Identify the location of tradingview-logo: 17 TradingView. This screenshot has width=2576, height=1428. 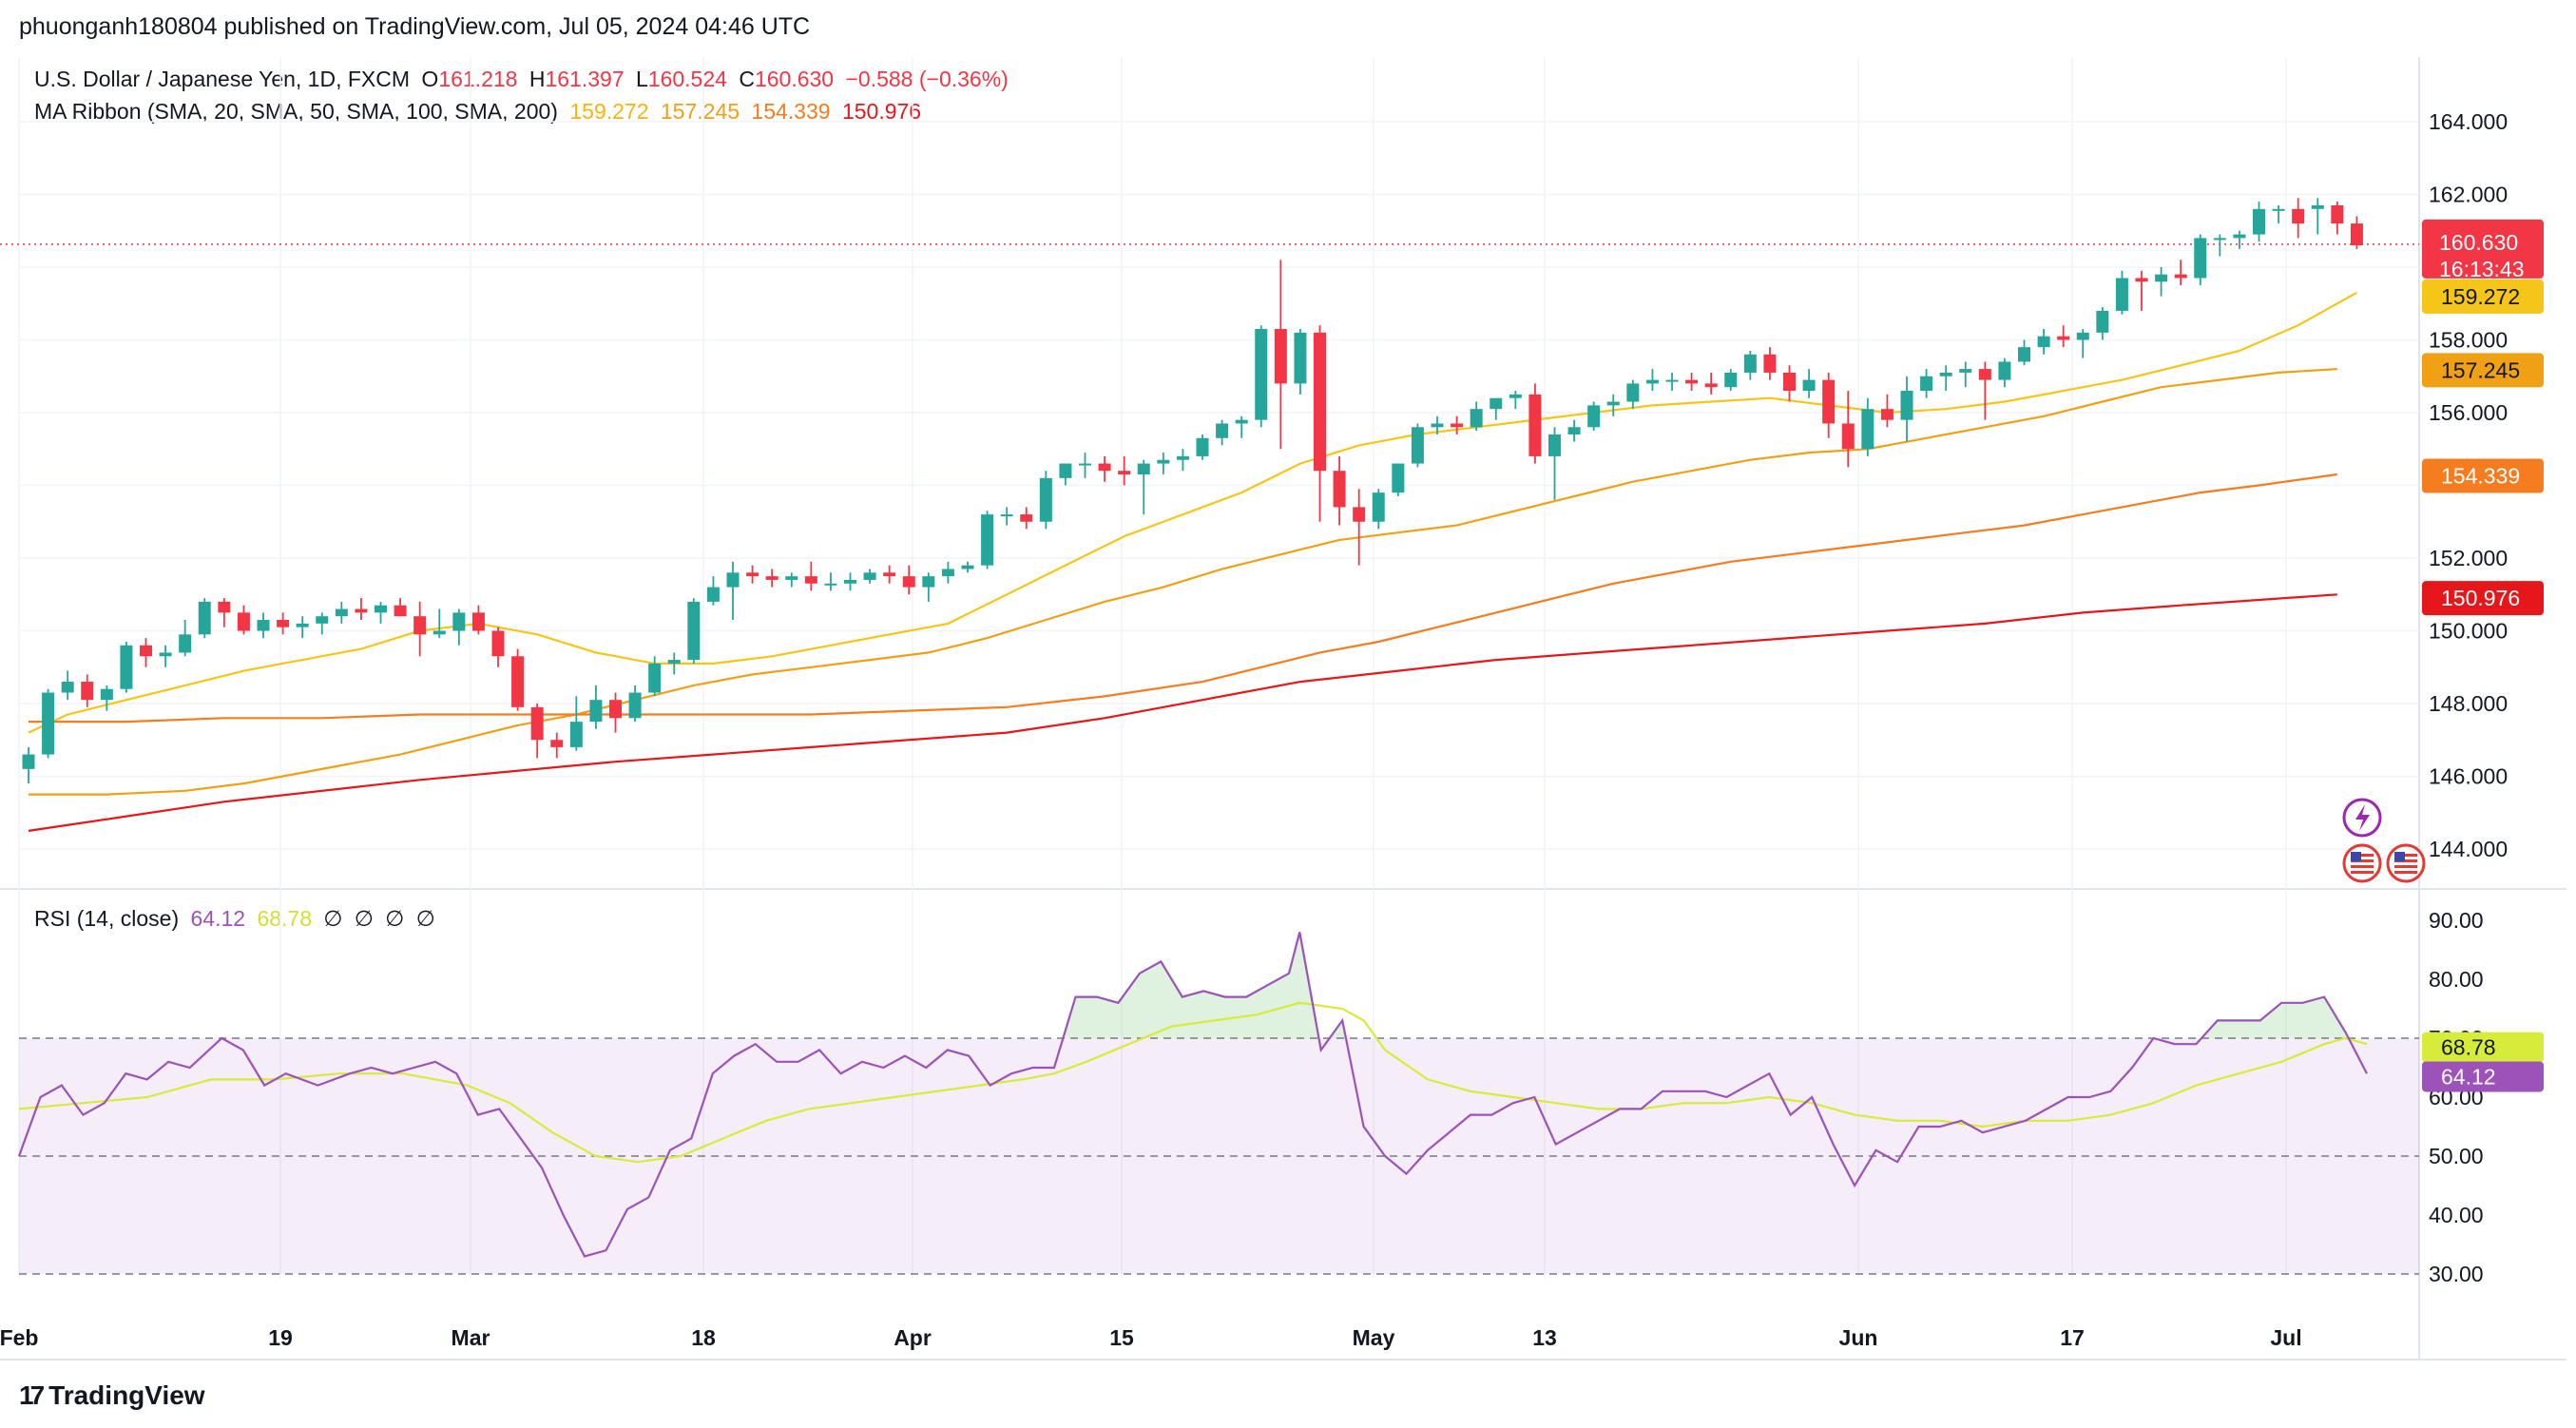
(112, 1395).